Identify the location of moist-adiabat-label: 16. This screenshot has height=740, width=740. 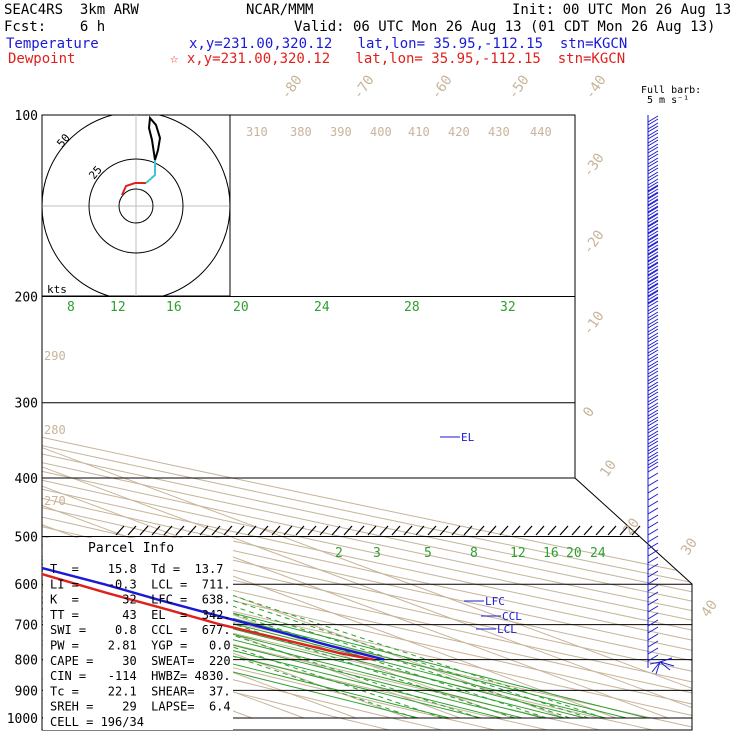
(174, 307).